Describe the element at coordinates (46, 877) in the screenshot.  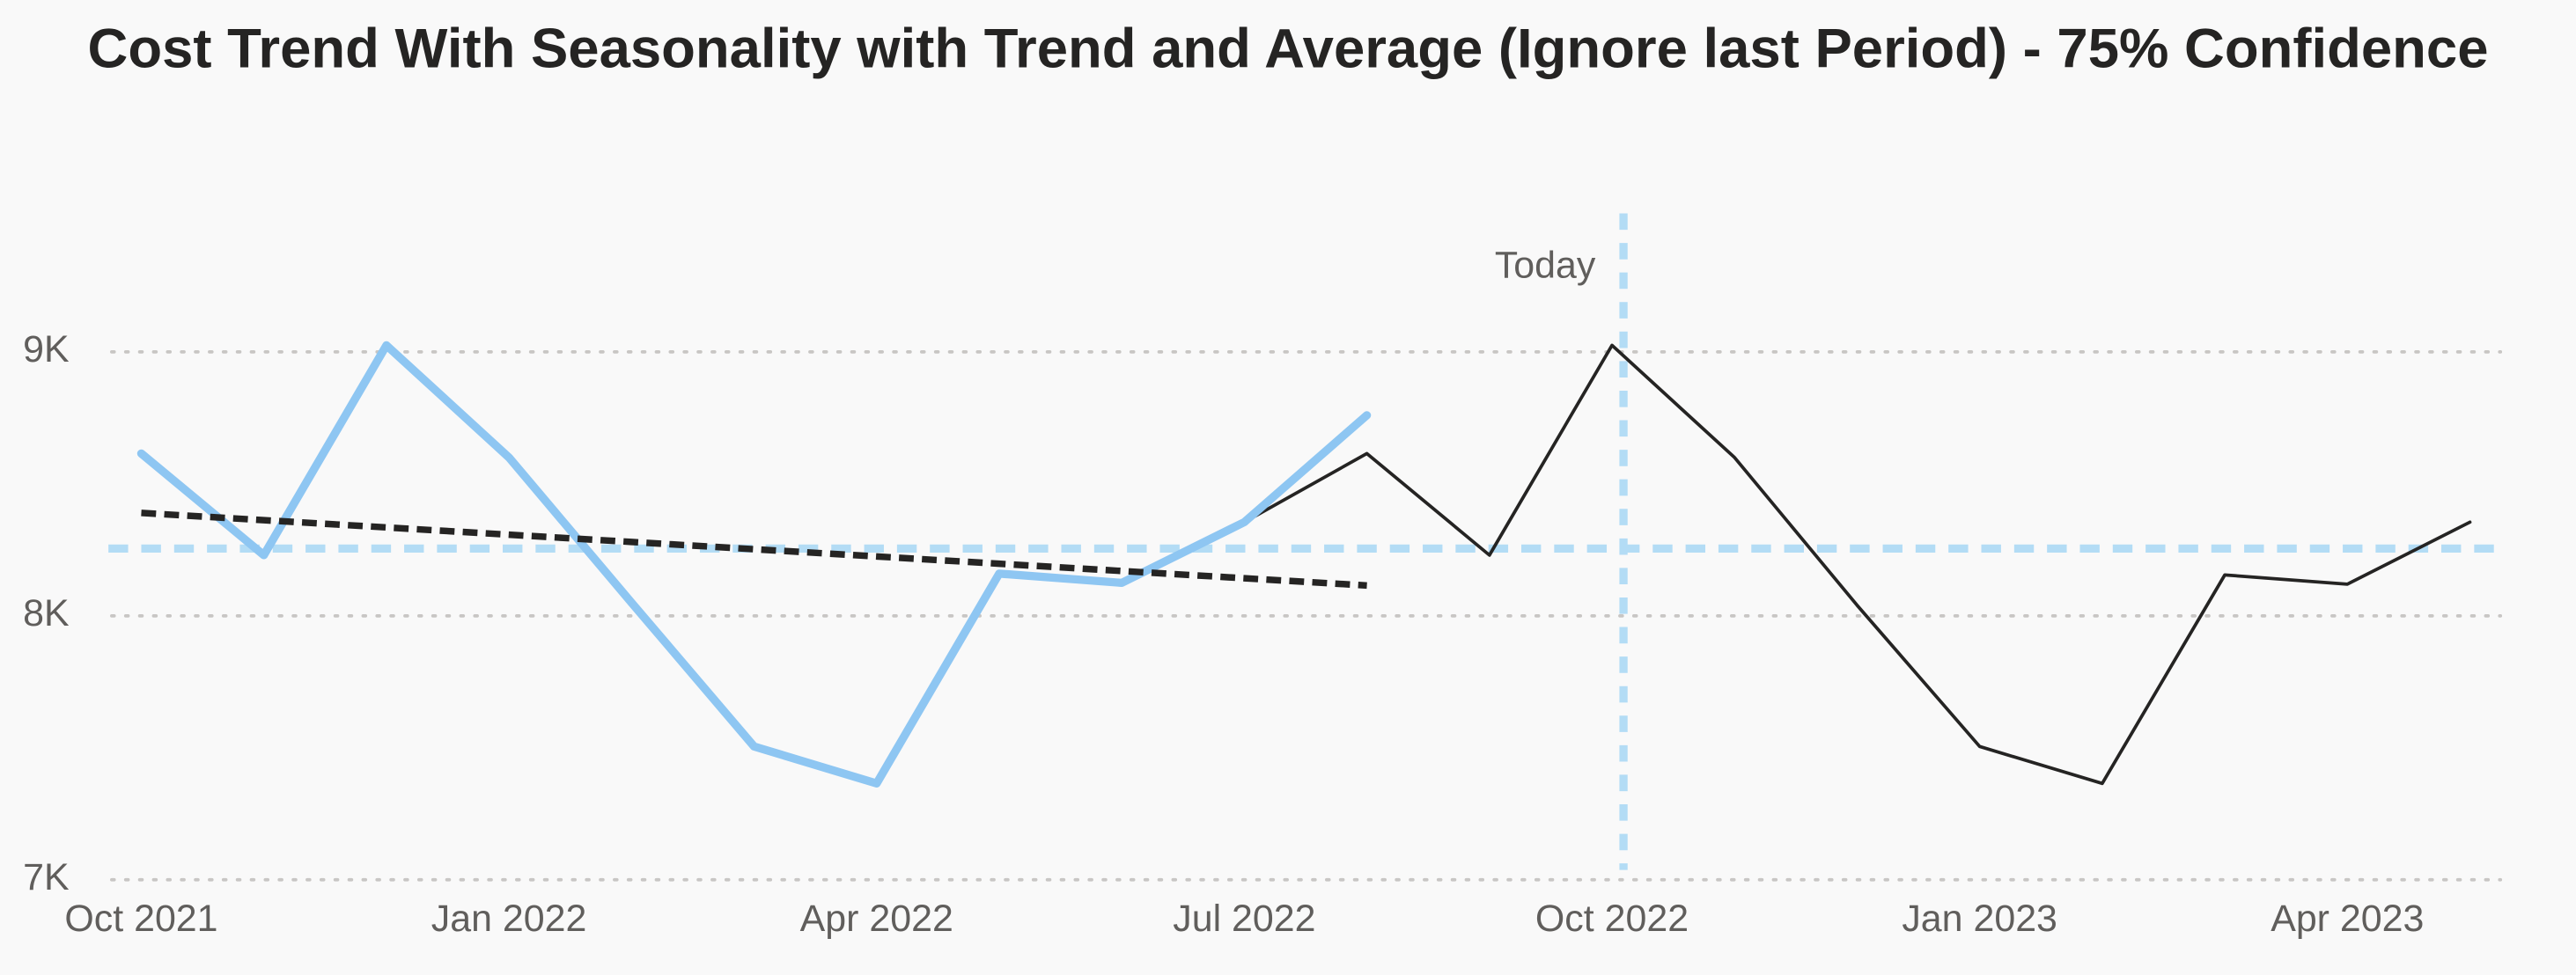
I see `y-tick-label: 7K` at that location.